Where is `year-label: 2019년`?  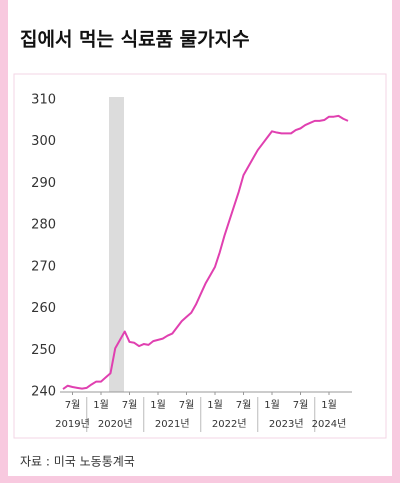 year-label: 2019년 is located at coordinates (72, 424).